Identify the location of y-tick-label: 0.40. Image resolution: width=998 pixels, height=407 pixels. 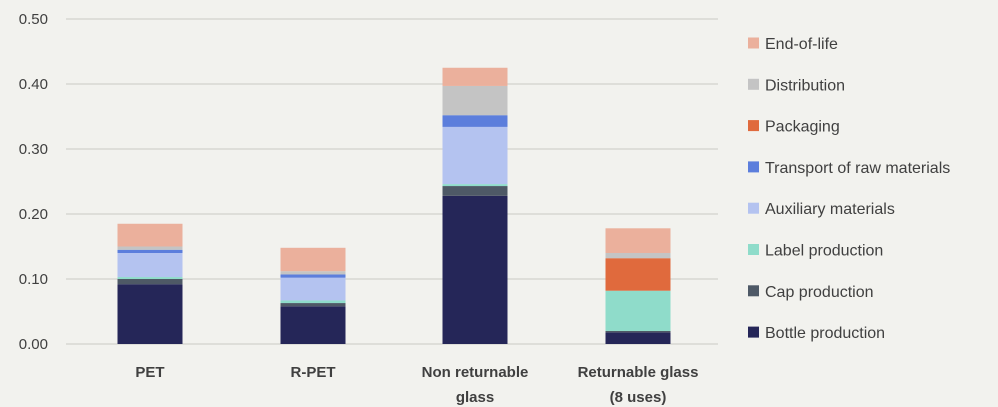
(33, 84).